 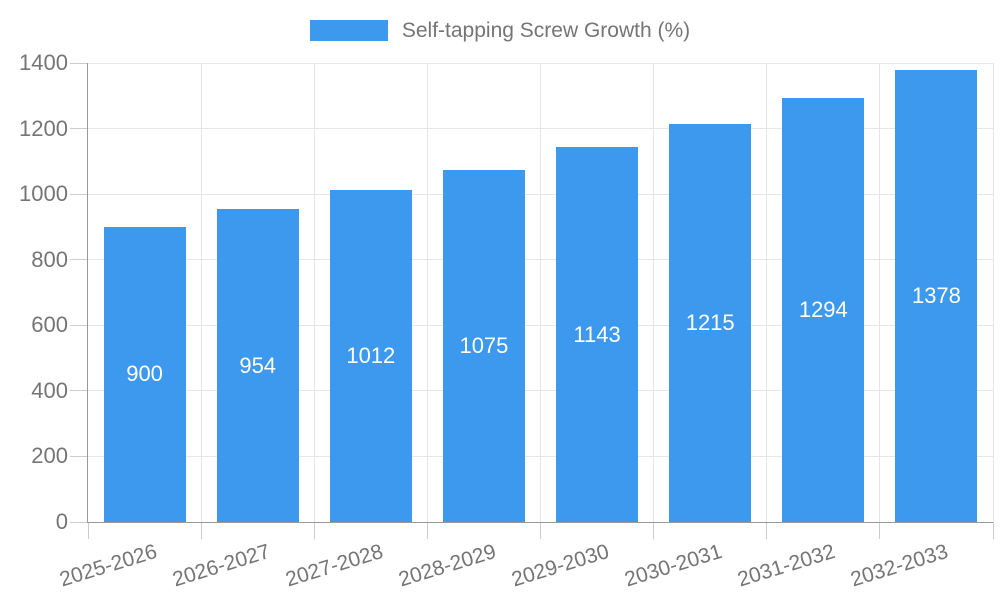 I want to click on legend-label: Self-tapping Screw Growth (%), so click(x=546, y=30).